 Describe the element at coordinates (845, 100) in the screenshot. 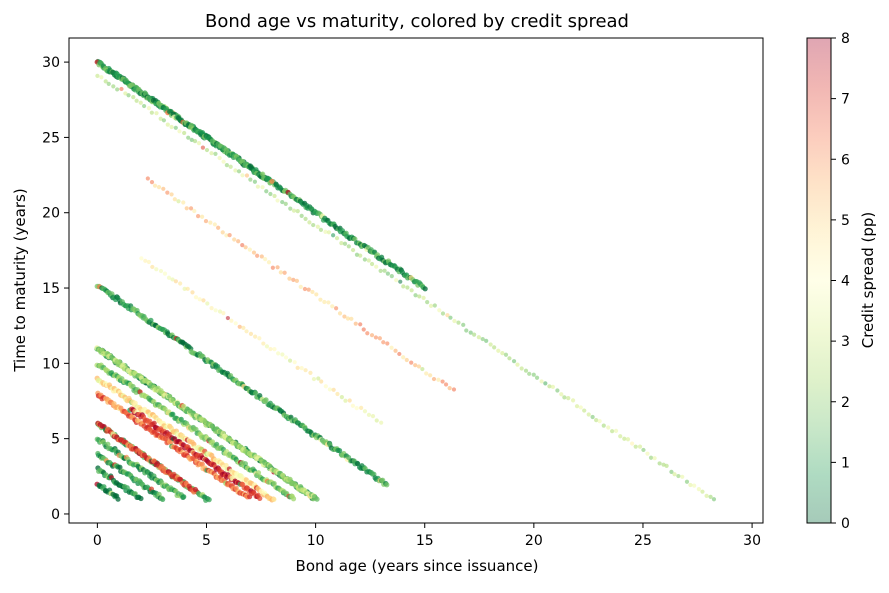

I see `colorbar-tick-label: 7` at that location.